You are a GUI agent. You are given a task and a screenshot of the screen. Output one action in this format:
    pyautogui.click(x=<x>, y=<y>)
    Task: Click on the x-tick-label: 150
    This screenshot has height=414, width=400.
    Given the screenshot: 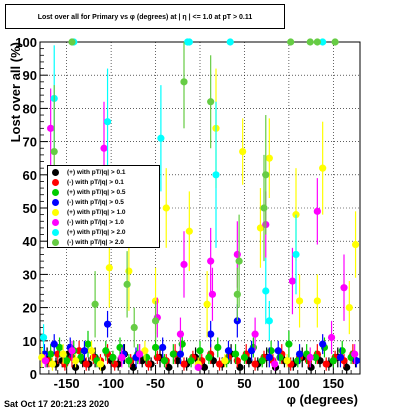 What is the action you would take?
    pyautogui.click(x=333, y=383)
    